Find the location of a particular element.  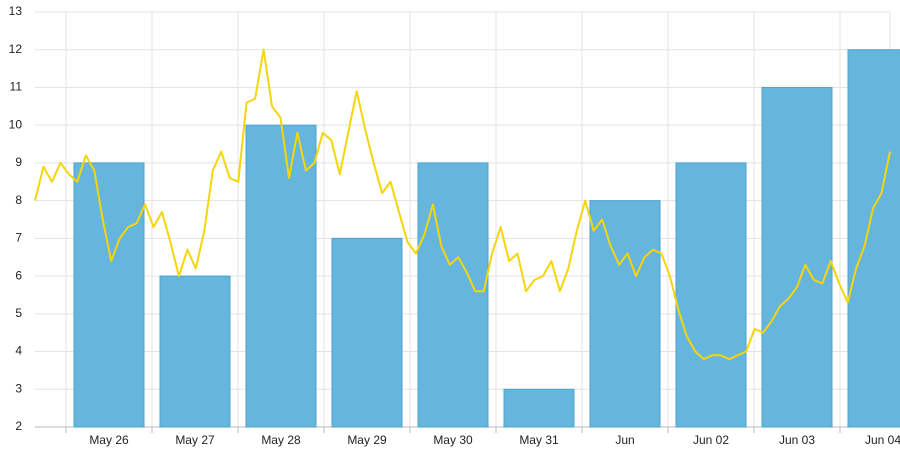

y-tick-label: 3 is located at coordinates (18, 388).